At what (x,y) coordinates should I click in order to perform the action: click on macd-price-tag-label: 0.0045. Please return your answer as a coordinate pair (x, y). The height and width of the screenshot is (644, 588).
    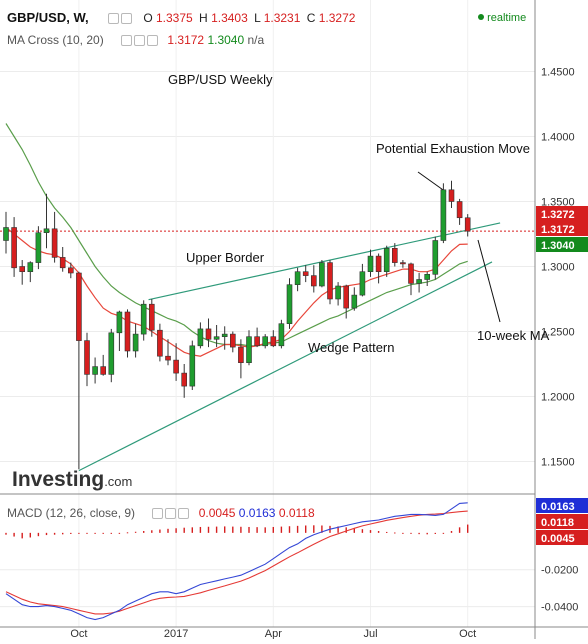
    Looking at the image, I should click on (558, 539).